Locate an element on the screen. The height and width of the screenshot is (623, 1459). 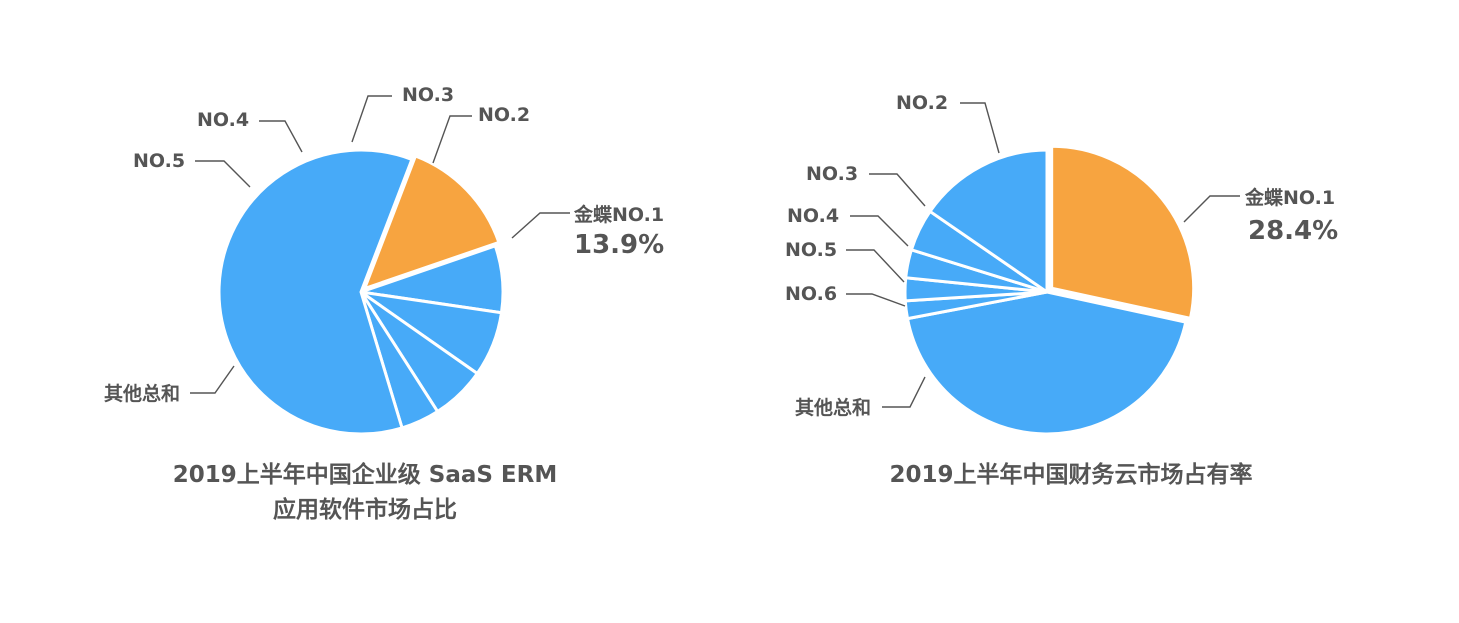
leader-erm-other is located at coordinates (212, 379).